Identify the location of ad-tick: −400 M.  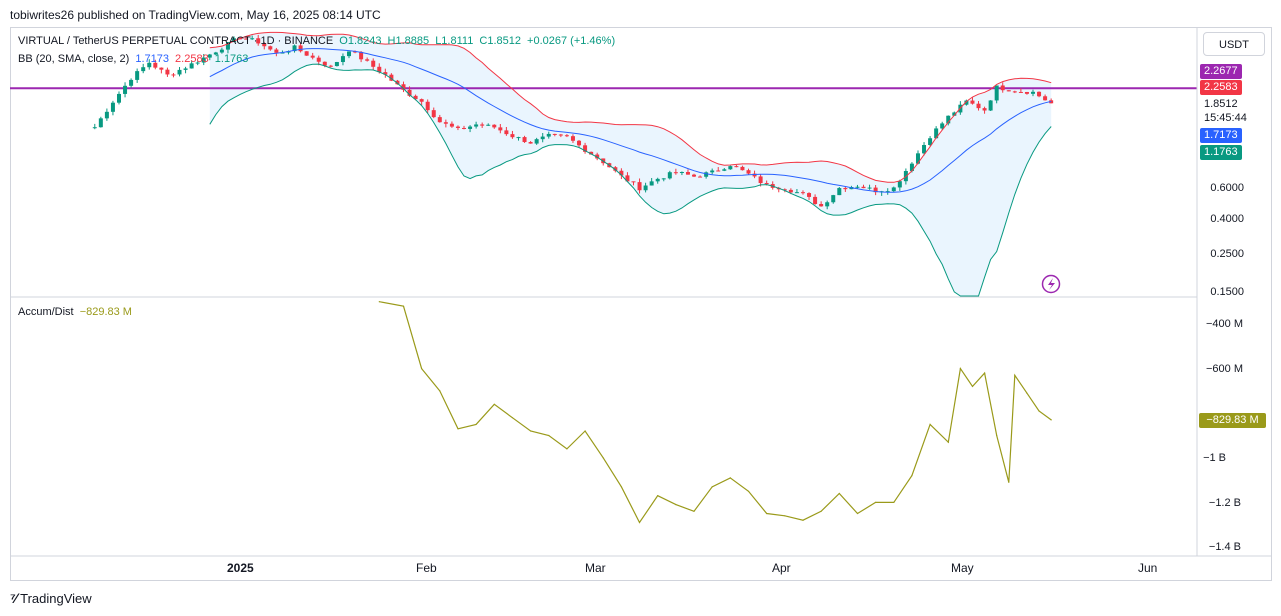
(1224, 324).